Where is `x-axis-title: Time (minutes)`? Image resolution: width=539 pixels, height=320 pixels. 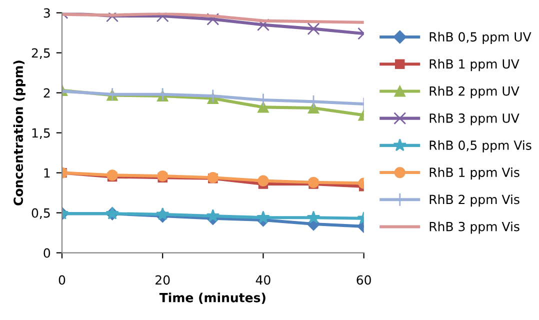 x-axis-title: Time (minutes) is located at coordinates (212, 298).